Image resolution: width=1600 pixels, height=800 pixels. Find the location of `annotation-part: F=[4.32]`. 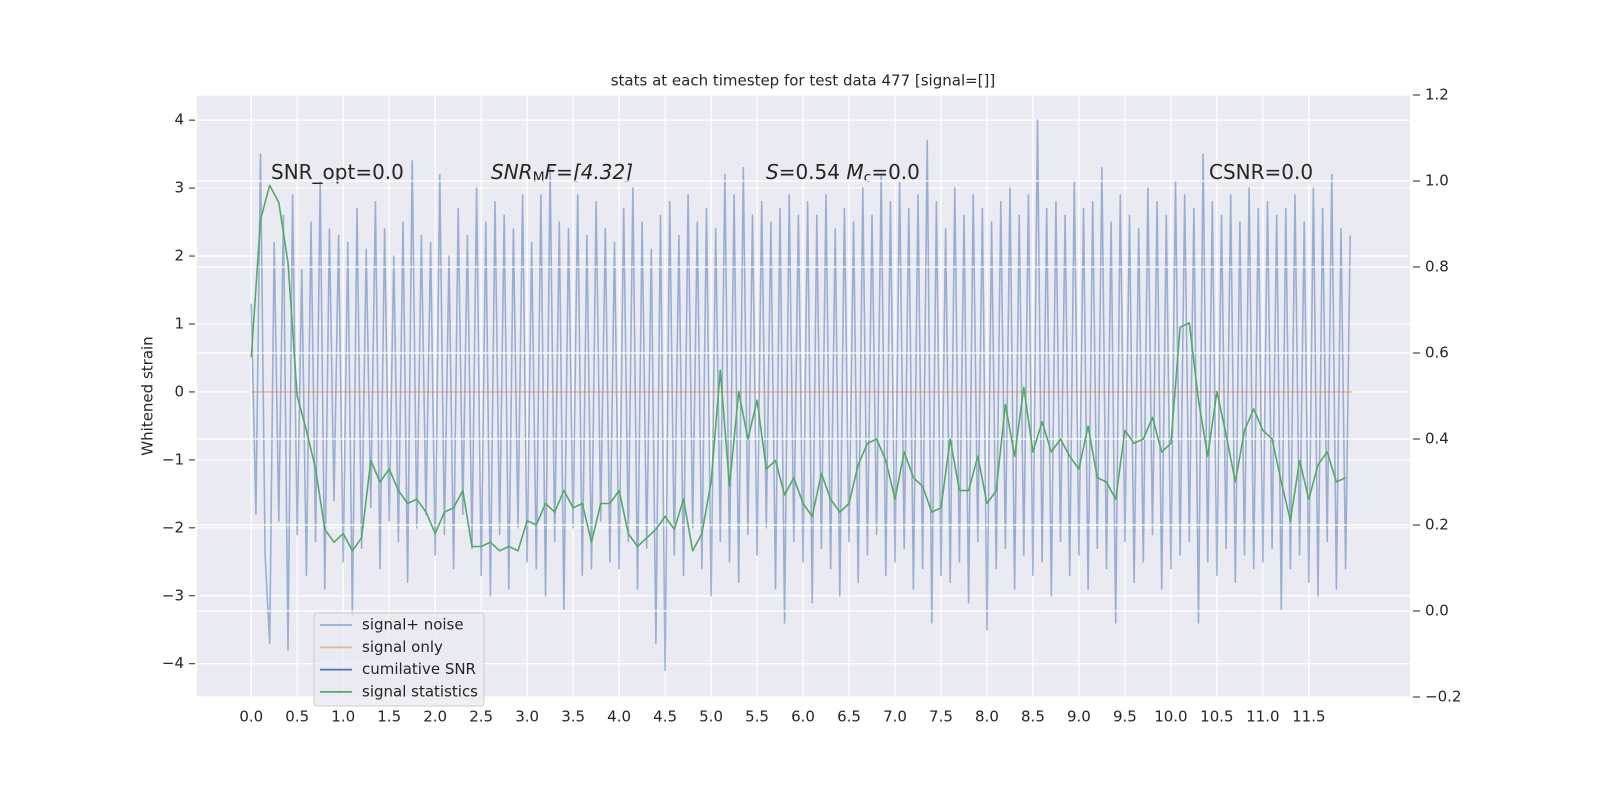

annotation-part: F=[4.32] is located at coordinates (589, 172).